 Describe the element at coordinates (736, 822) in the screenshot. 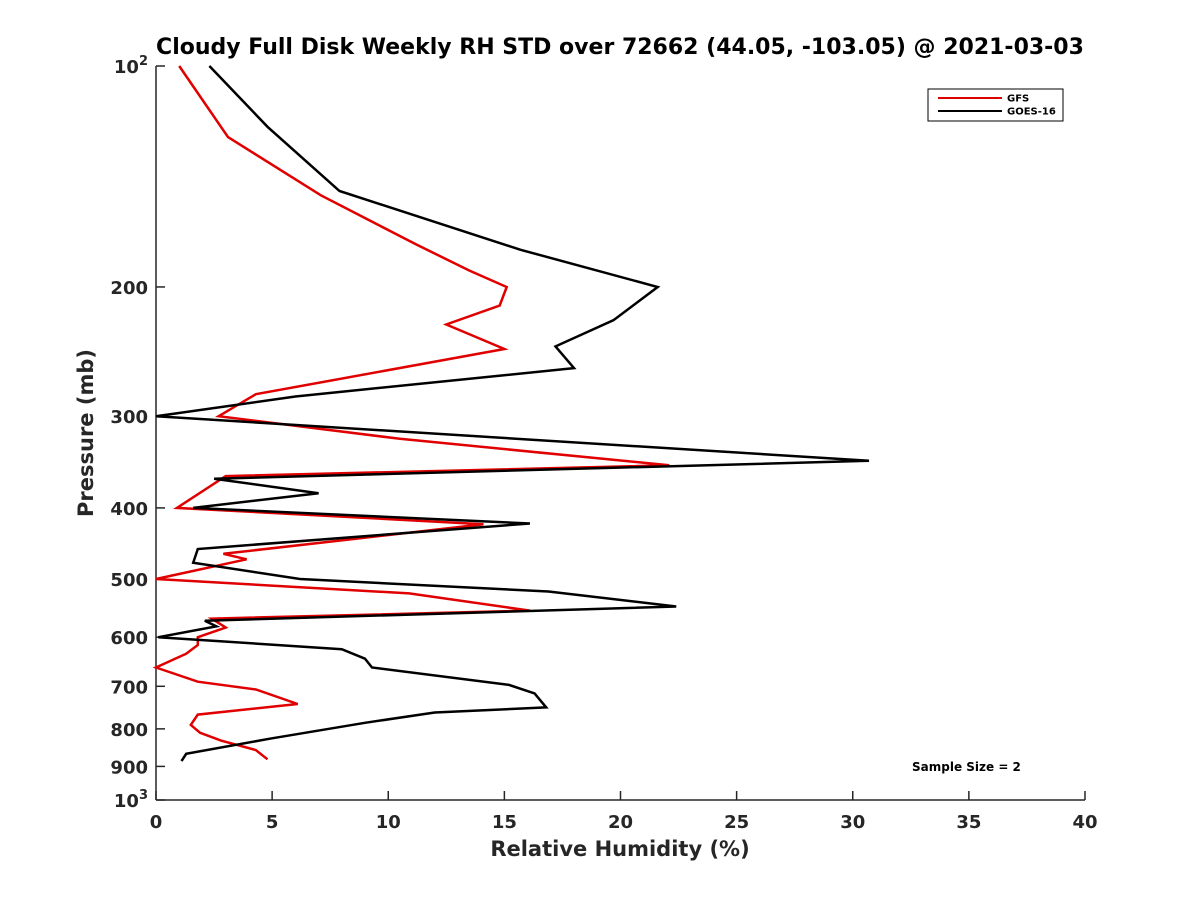

I see `x-tick-label: 25` at that location.